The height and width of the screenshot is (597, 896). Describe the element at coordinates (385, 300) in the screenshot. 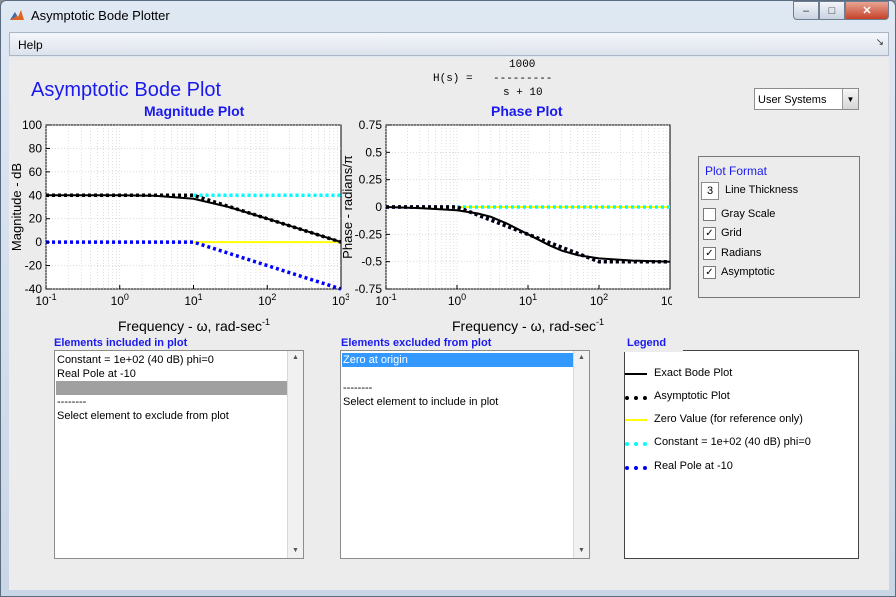

I see `phase-xtick-label: 10⁻¹` at that location.